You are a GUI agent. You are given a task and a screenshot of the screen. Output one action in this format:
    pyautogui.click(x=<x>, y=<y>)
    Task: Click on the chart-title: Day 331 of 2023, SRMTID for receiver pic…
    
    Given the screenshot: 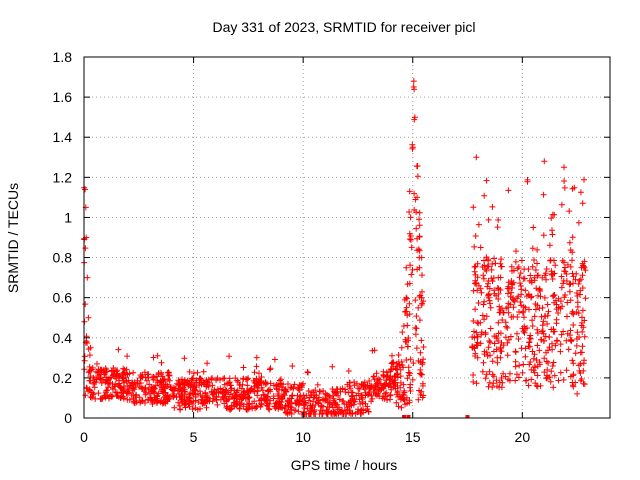 What is the action you would take?
    pyautogui.click(x=344, y=27)
    